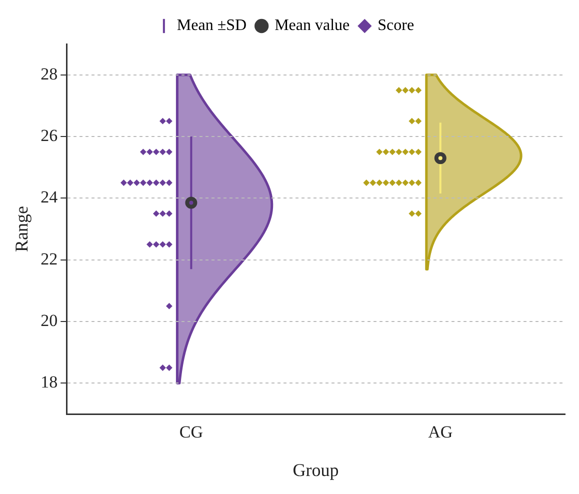  What do you see at coordinates (49, 320) in the screenshot?
I see `y-tick-label: 20` at bounding box center [49, 320].